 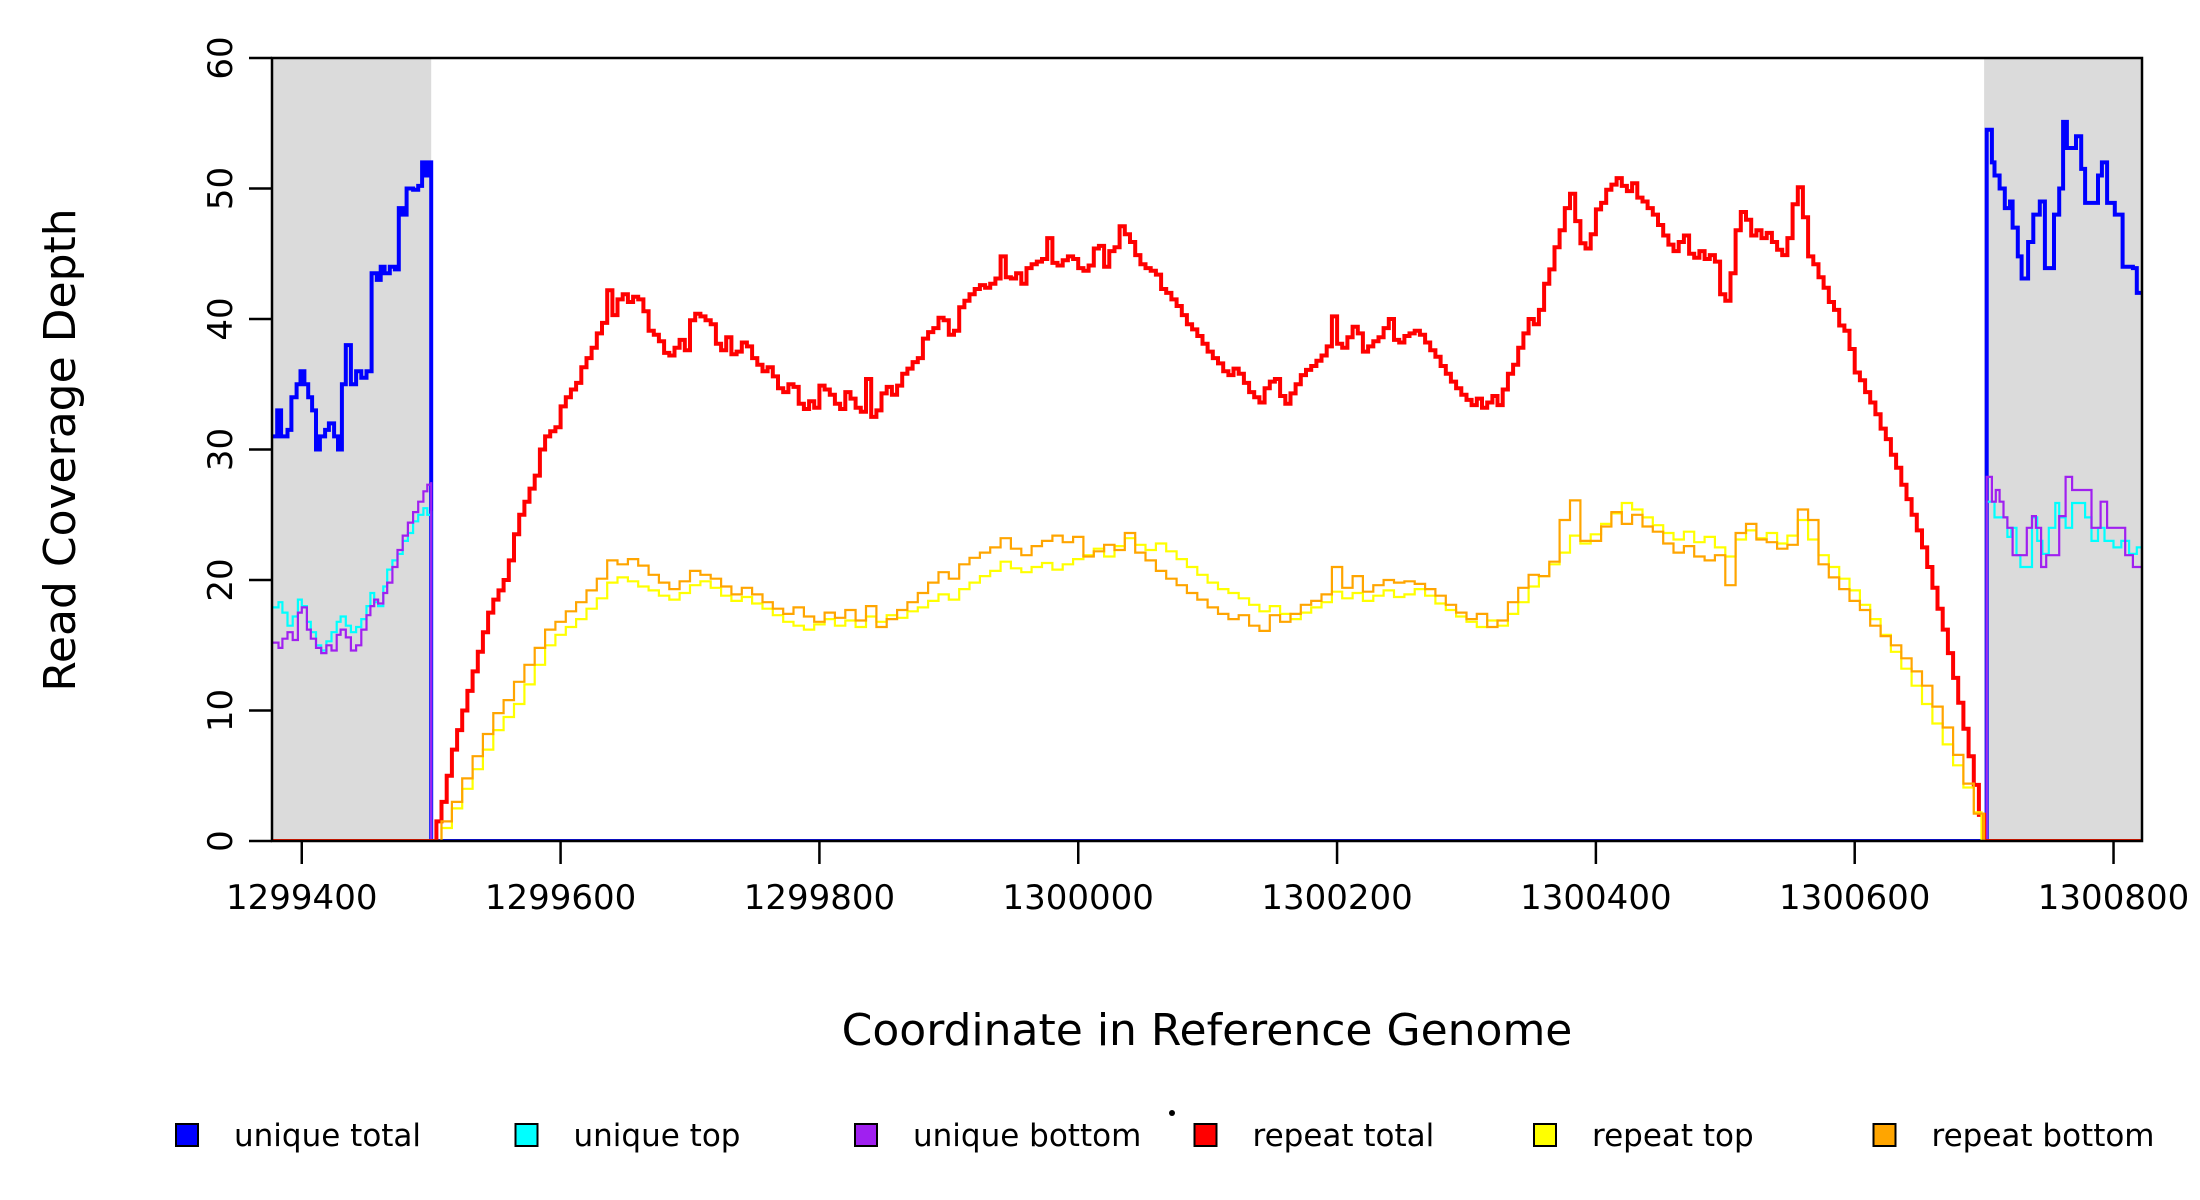 I want to click on legend-item-unique-total: unique total, so click(x=298, y=1136).